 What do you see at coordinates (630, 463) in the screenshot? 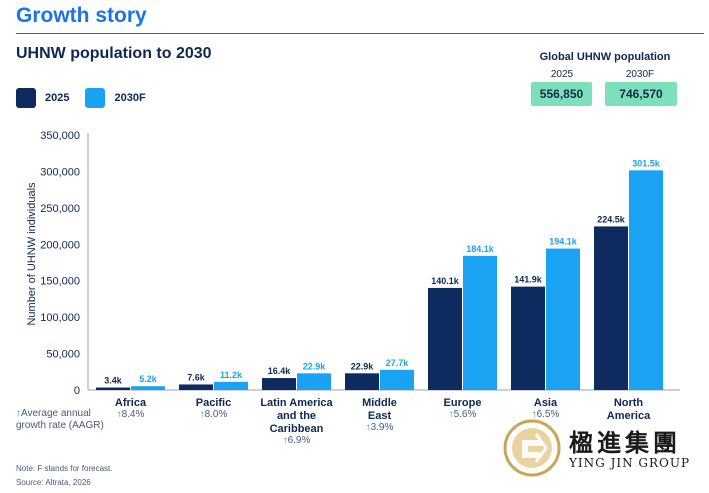
I see `brand-name-english: YING JIN GROUP` at bounding box center [630, 463].